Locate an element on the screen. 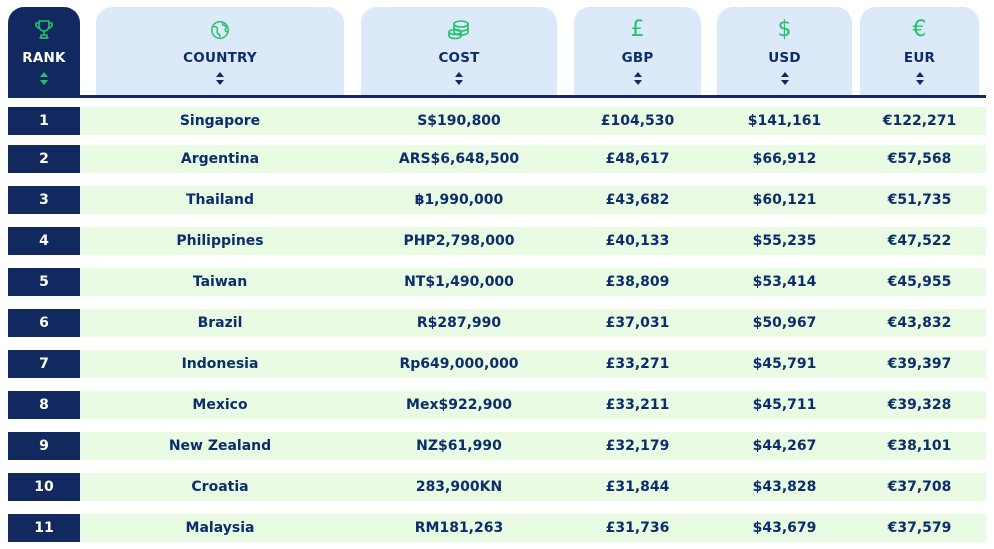 Image resolution: width=994 pixels, height=549 pixels. eur-cell: €37,579 is located at coordinates (919, 528).